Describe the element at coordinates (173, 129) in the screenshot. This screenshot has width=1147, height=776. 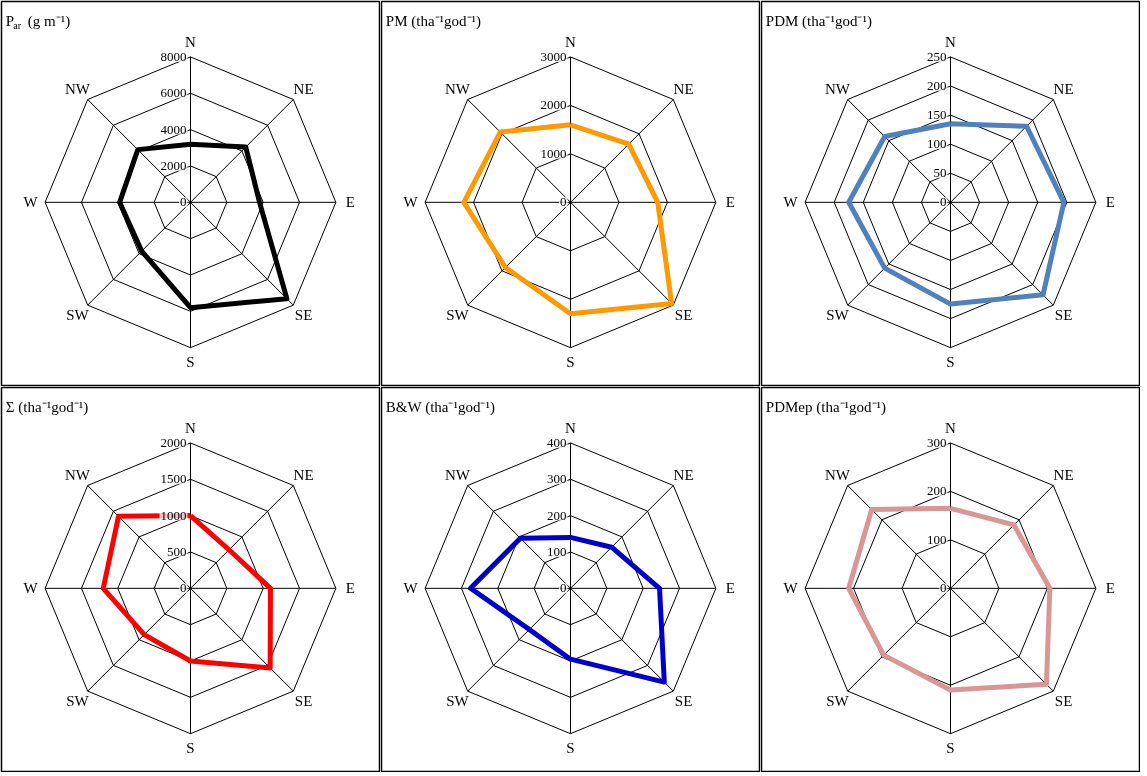
I see `y-tick-label: 4000` at that location.